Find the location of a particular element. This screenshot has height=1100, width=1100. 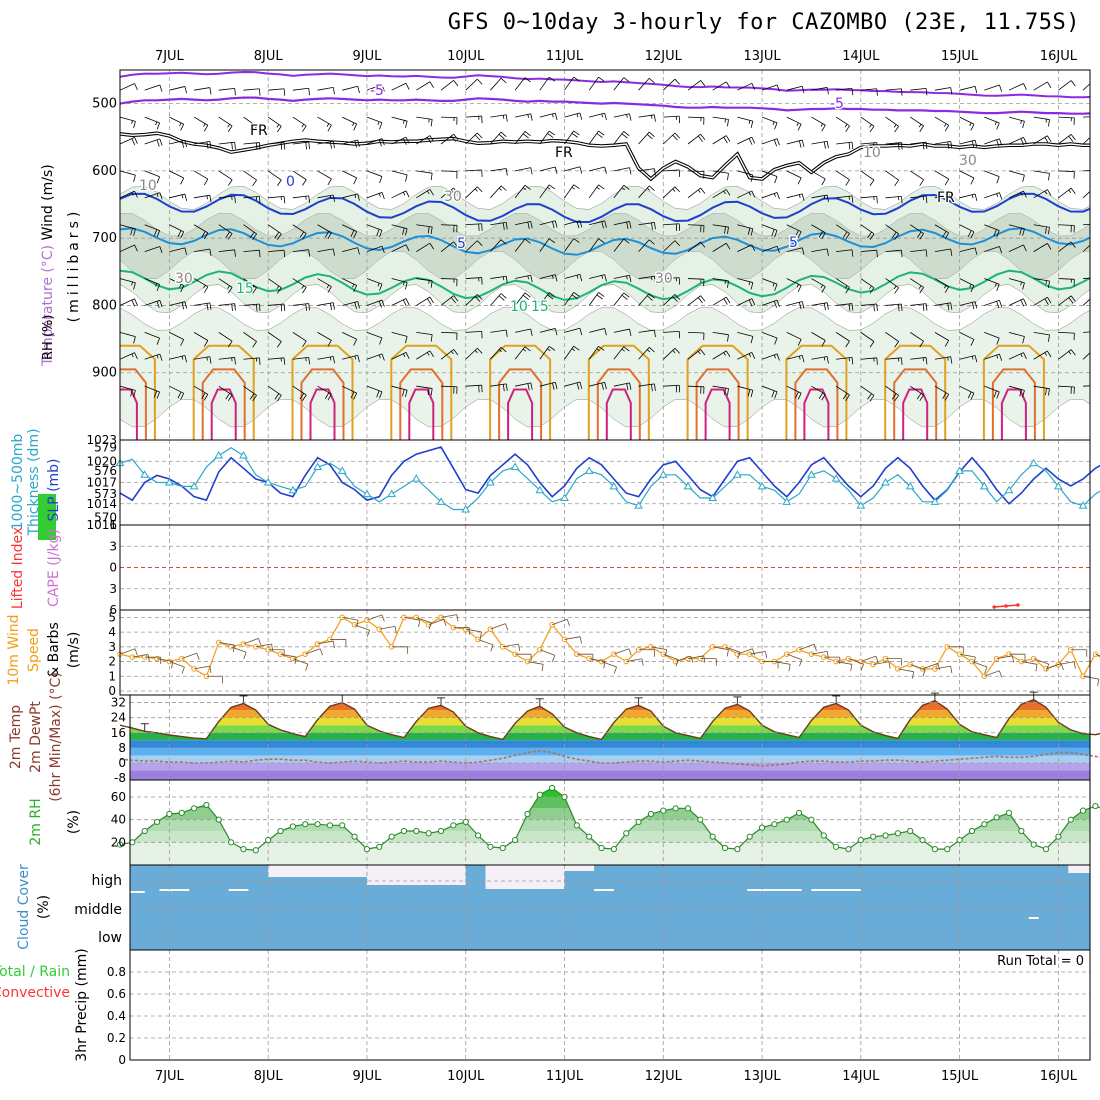

thickness-tick-label: 570 is located at coordinates (105, 517).